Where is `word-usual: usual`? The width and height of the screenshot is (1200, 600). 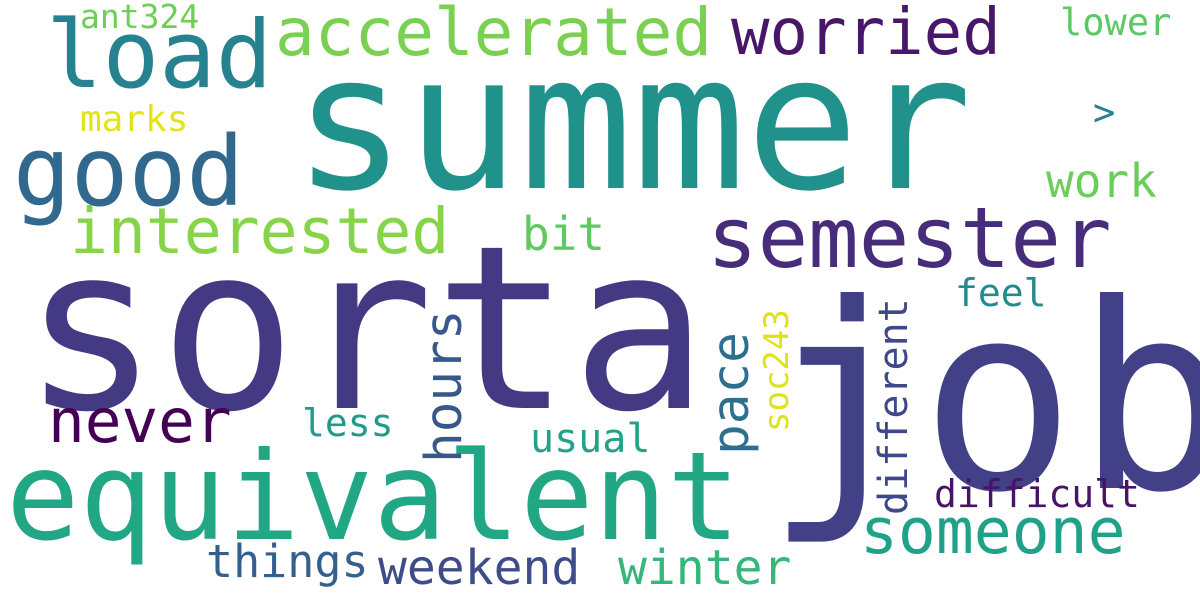 word-usual: usual is located at coordinates (590, 439).